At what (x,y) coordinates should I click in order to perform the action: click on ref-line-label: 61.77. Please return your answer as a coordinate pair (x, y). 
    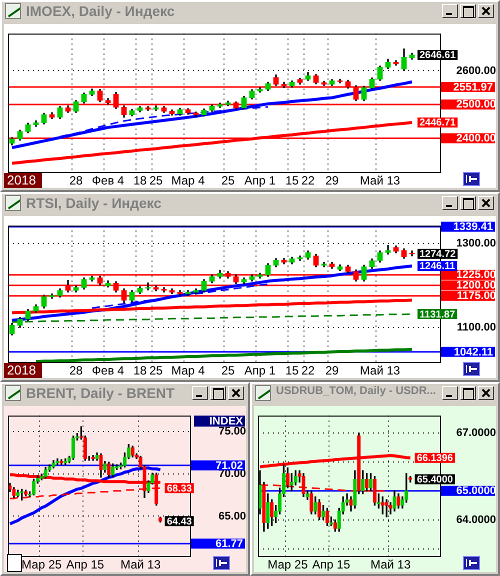
    Looking at the image, I should click on (229, 544).